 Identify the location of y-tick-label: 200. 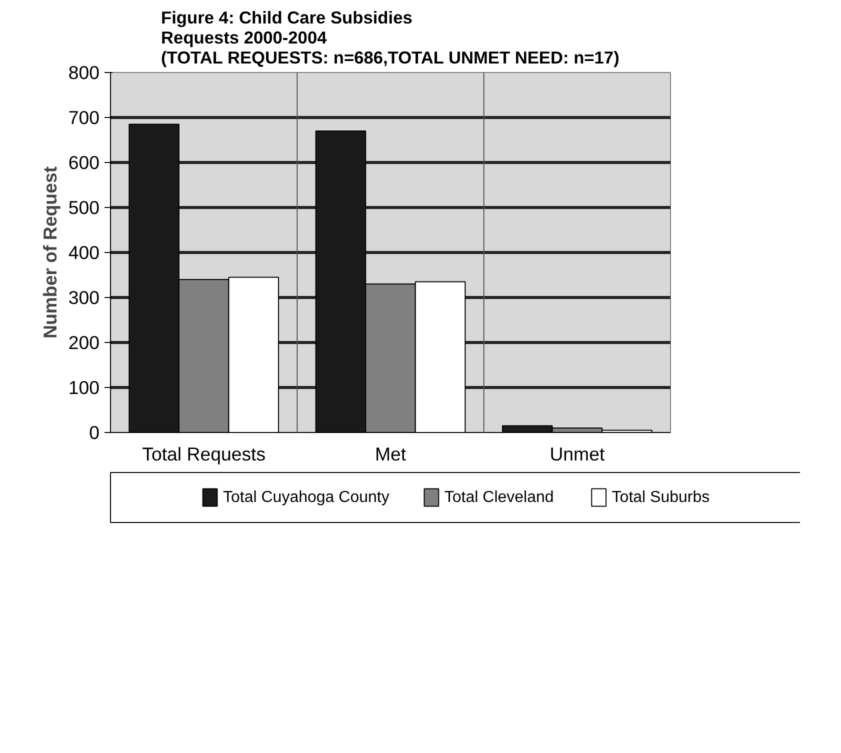
(84, 342).